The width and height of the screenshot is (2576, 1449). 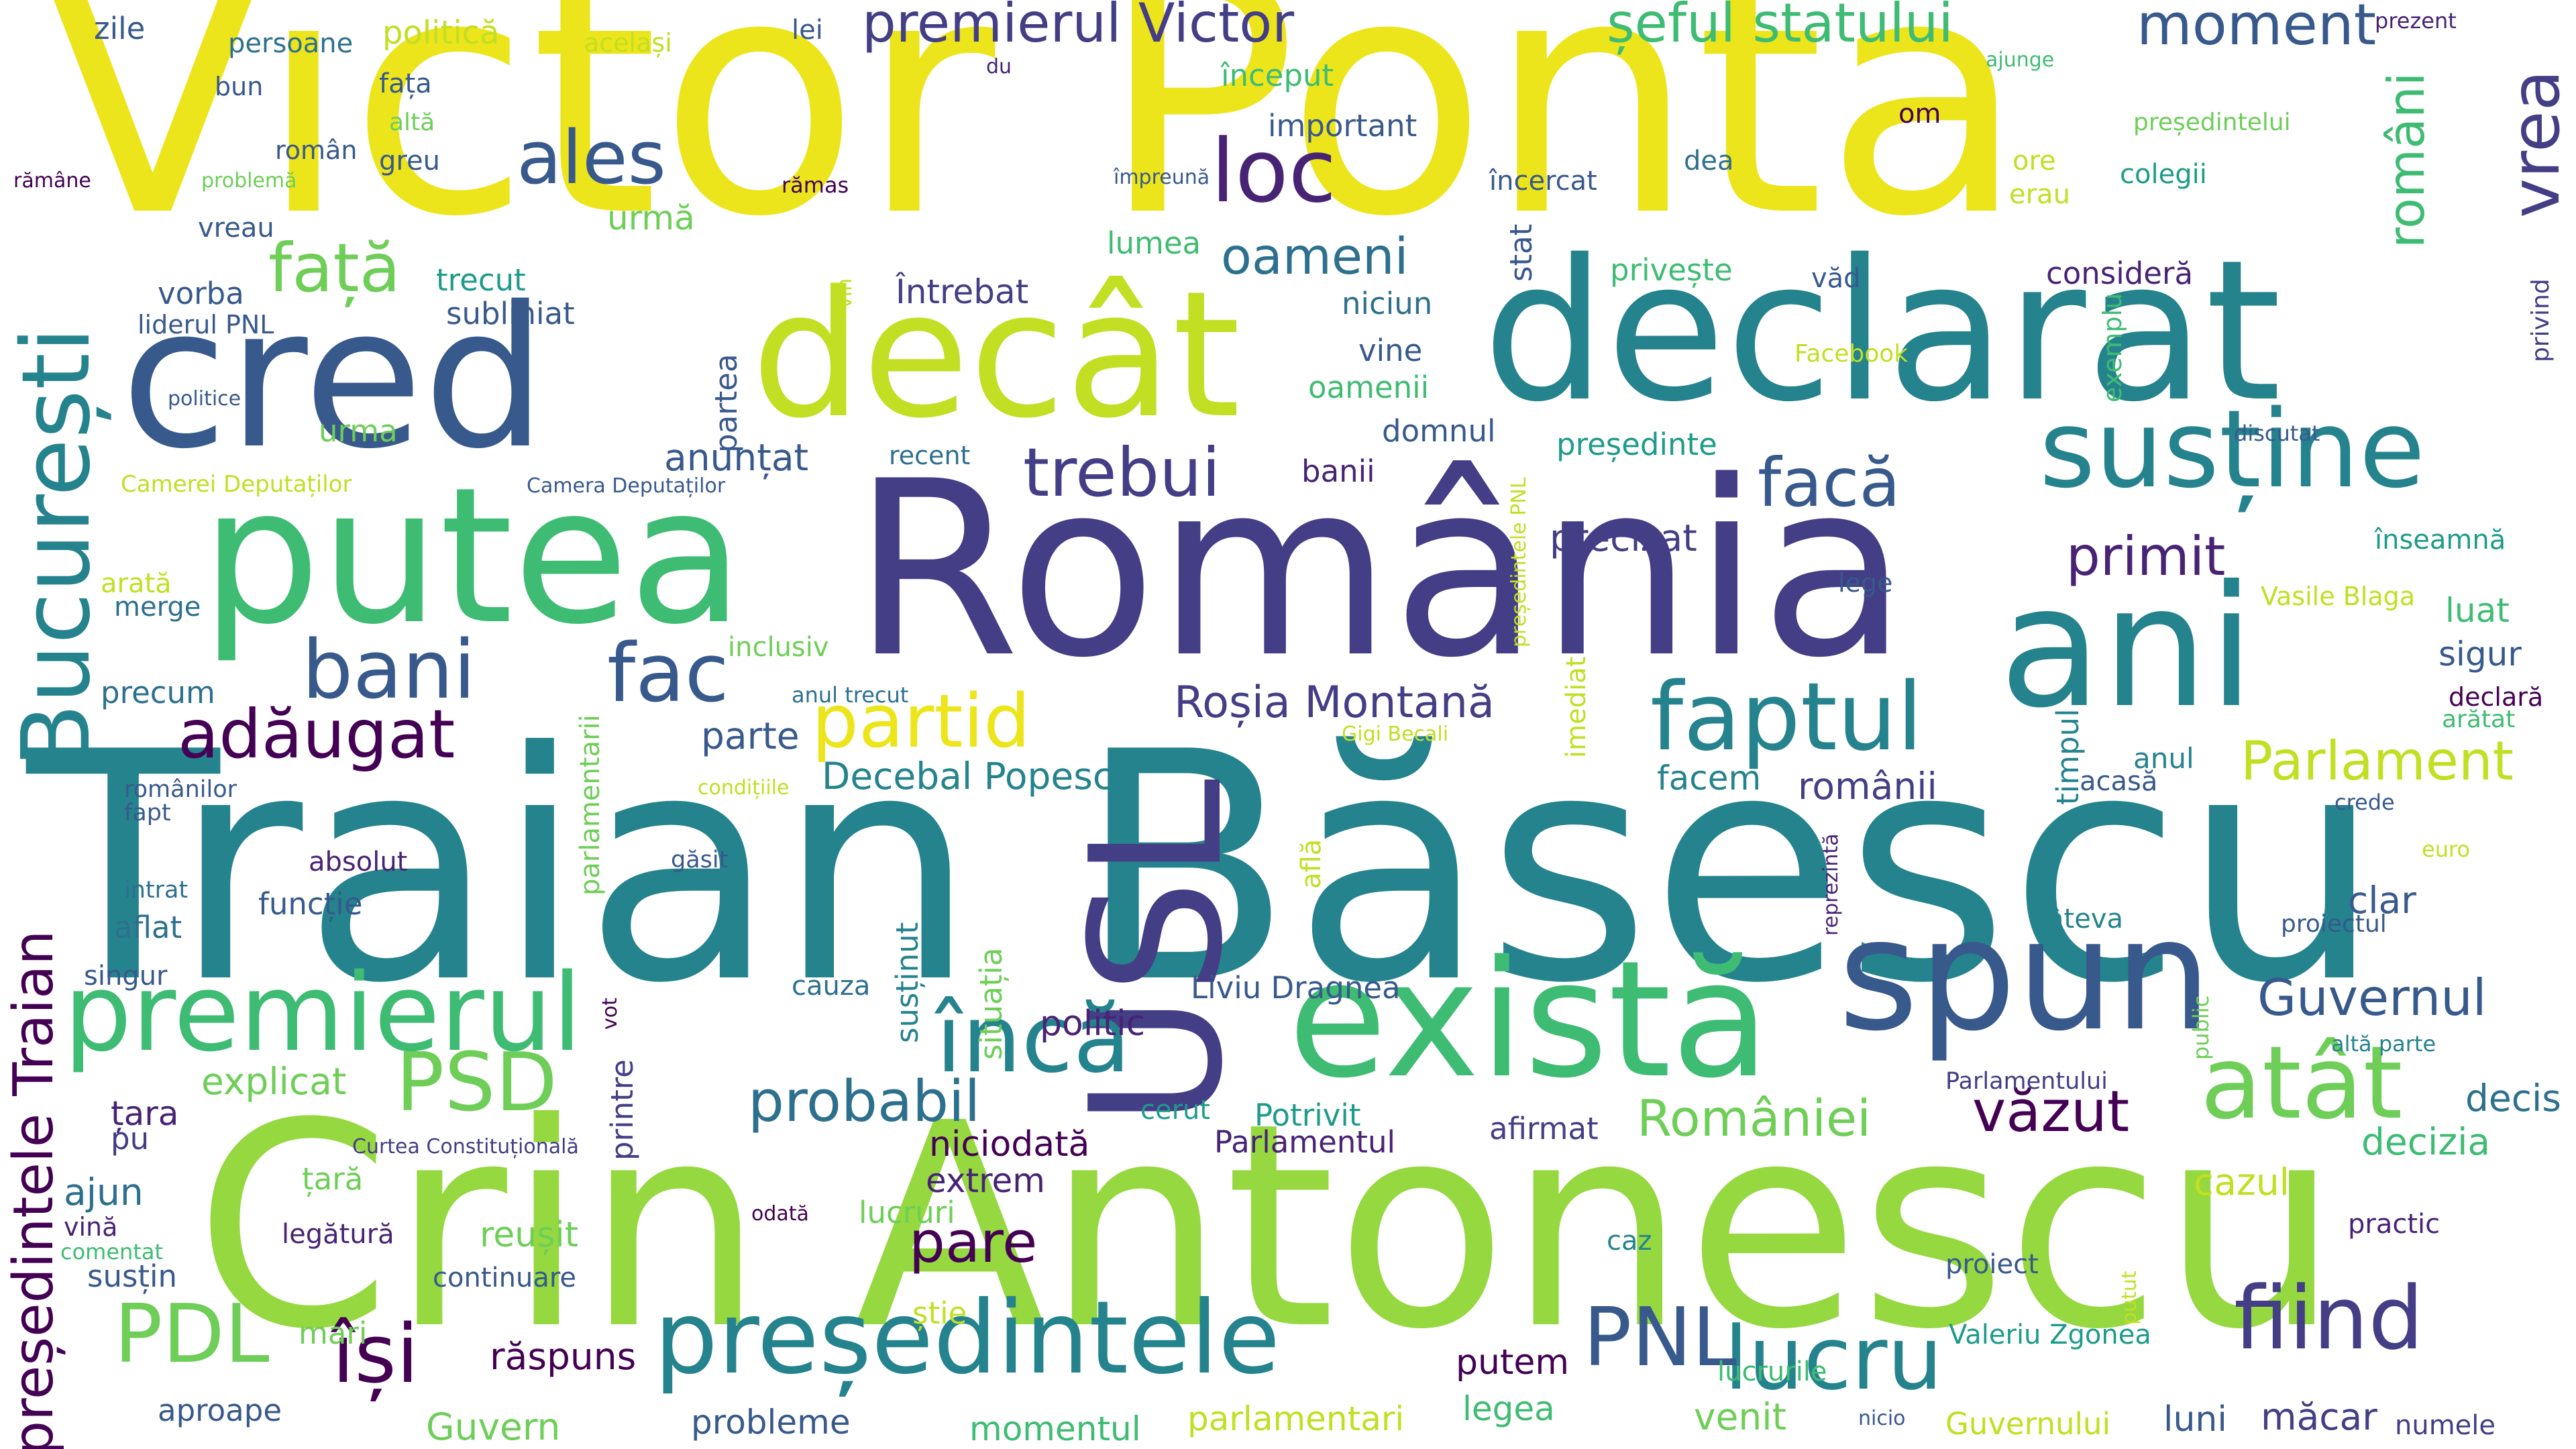 I want to click on word-ani: ani, so click(x=2127, y=647).